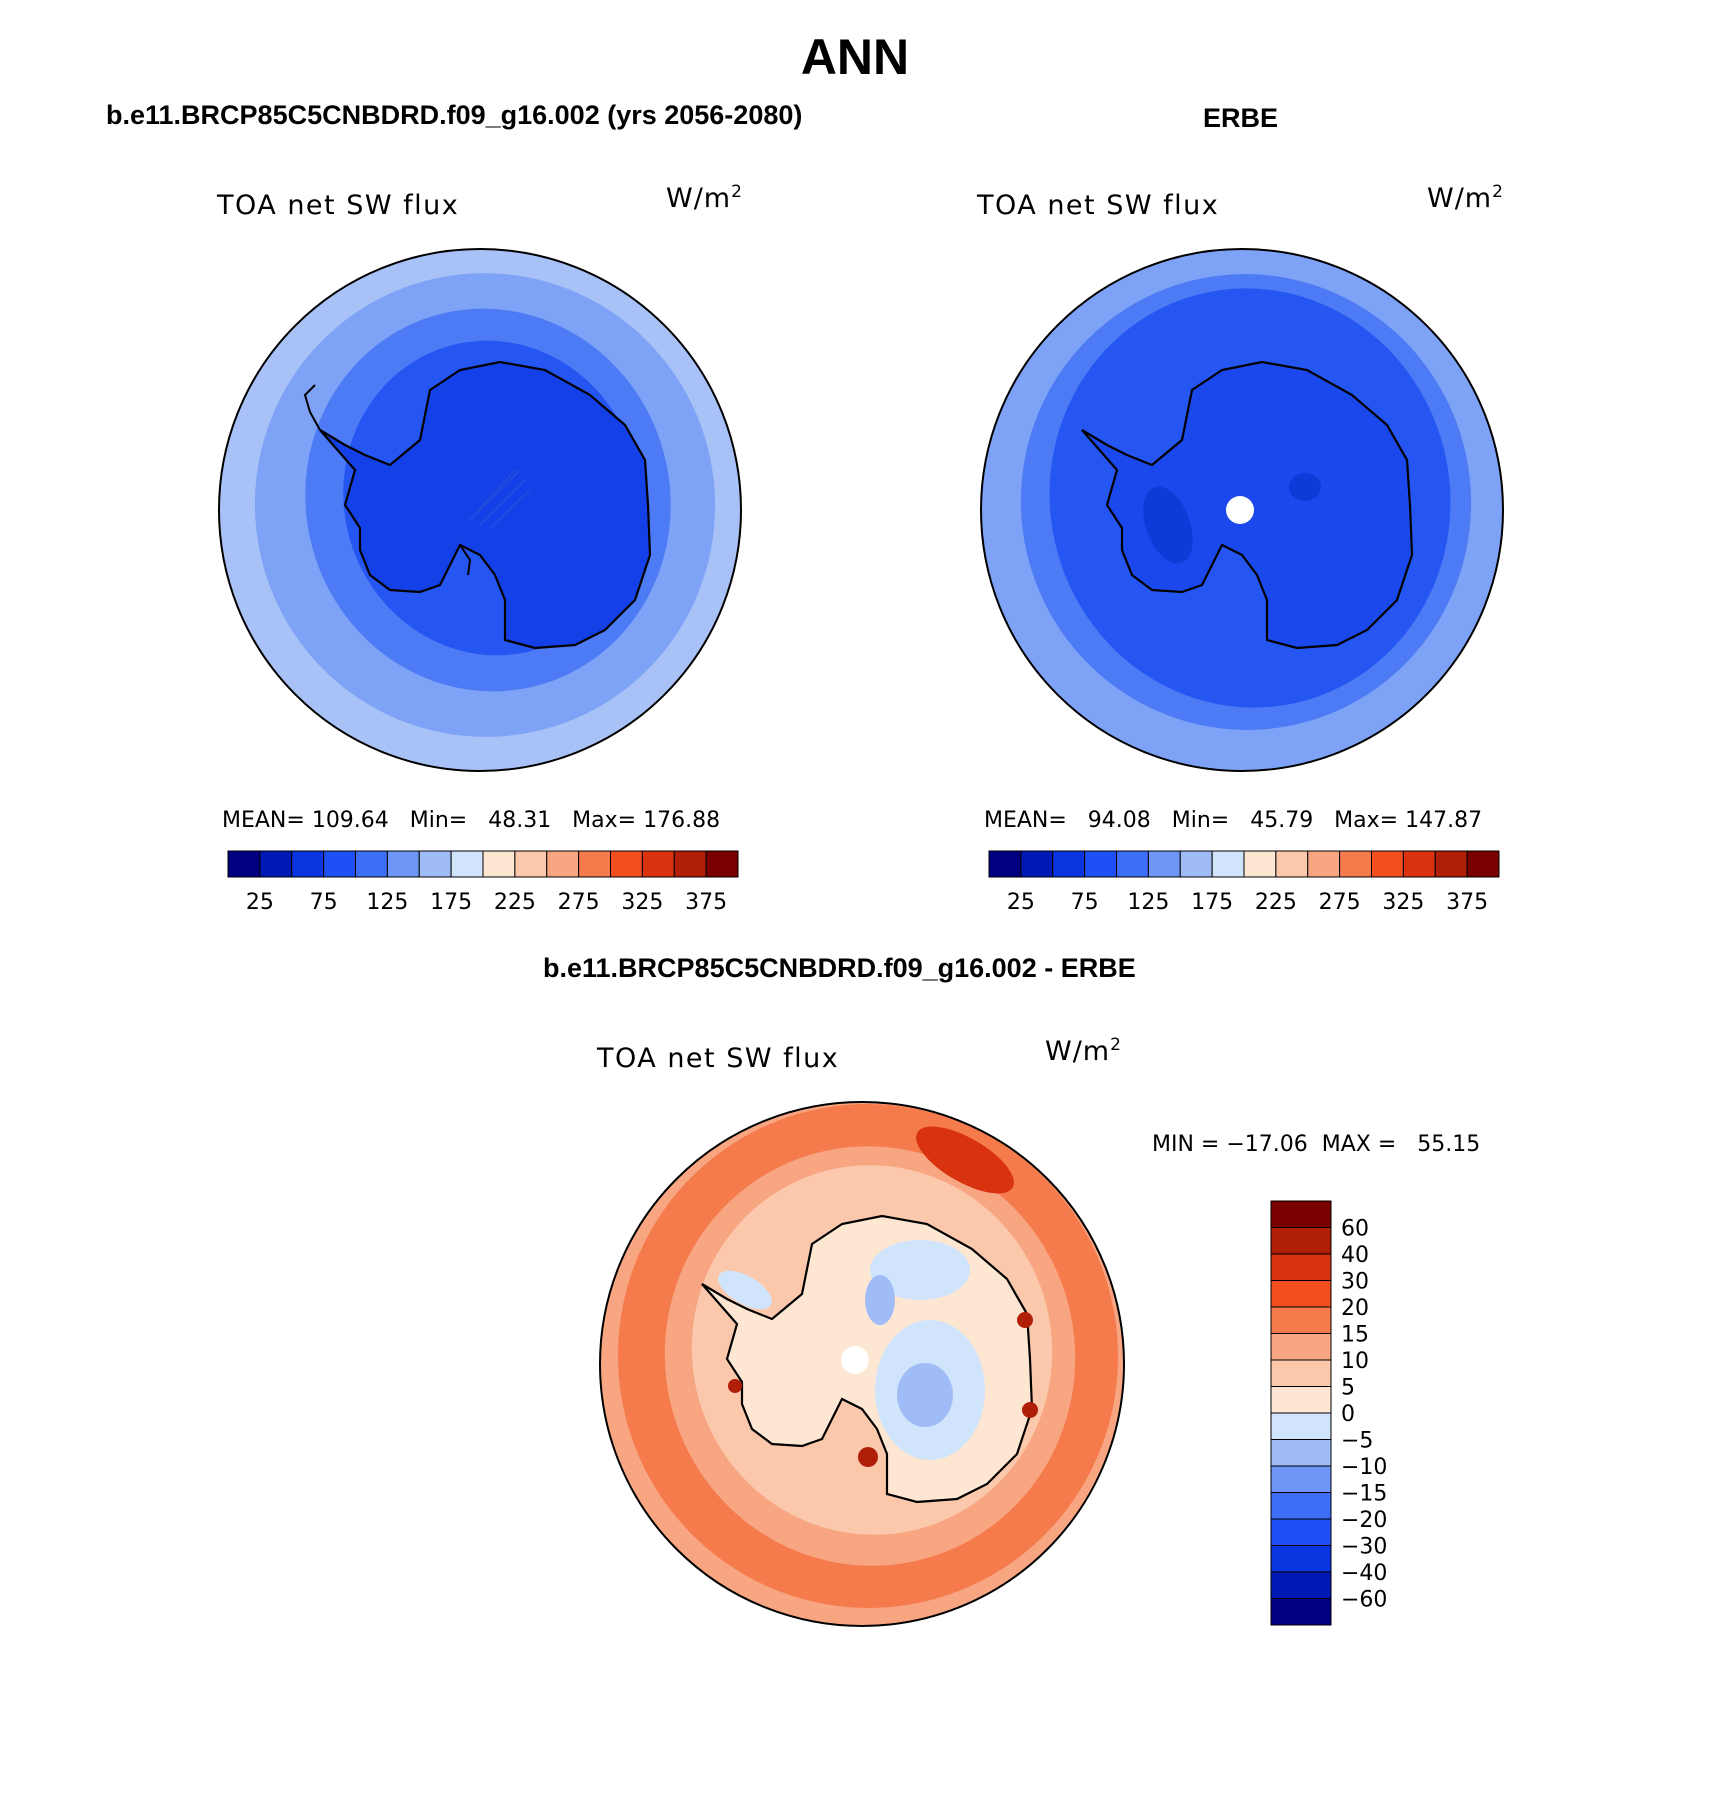 Image resolution: width=1710 pixels, height=1813 pixels. Describe the element at coordinates (1355, 1361) in the screenshot. I see `panel3-colorbar-tick-label: 10` at that location.